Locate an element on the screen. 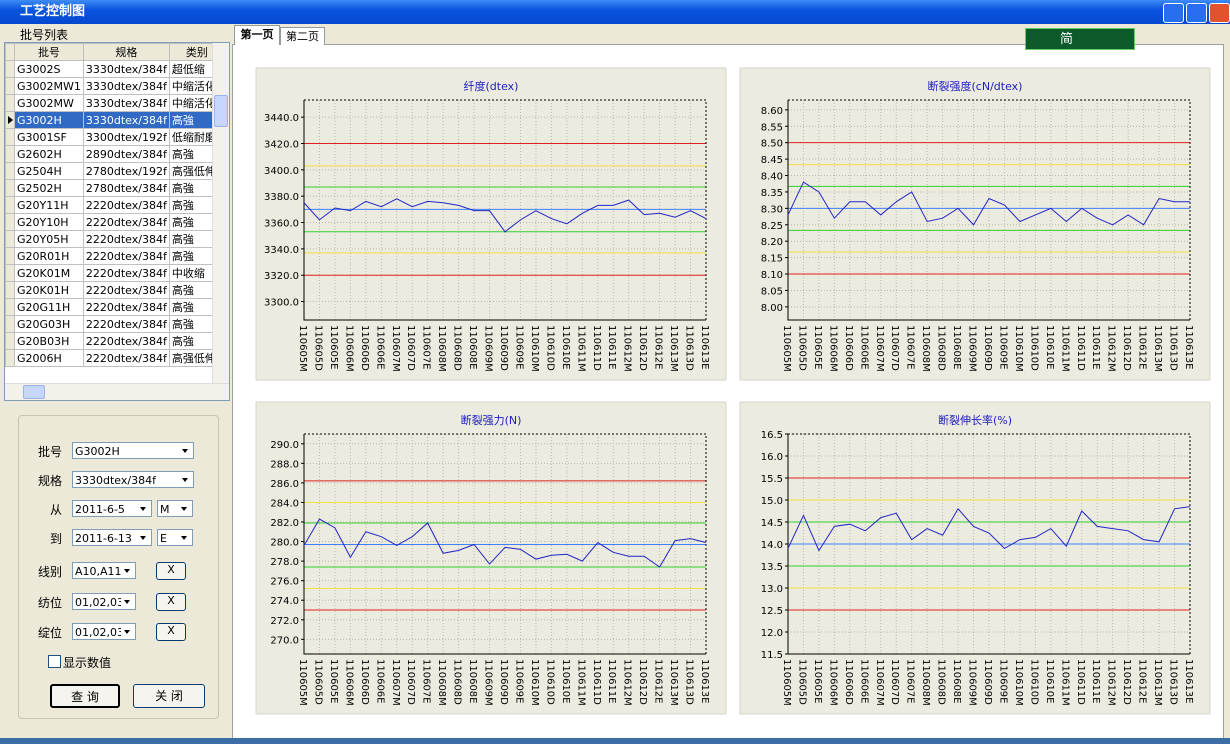 The width and height of the screenshot is (1230, 744). field-label: 到 is located at coordinates (55, 539).